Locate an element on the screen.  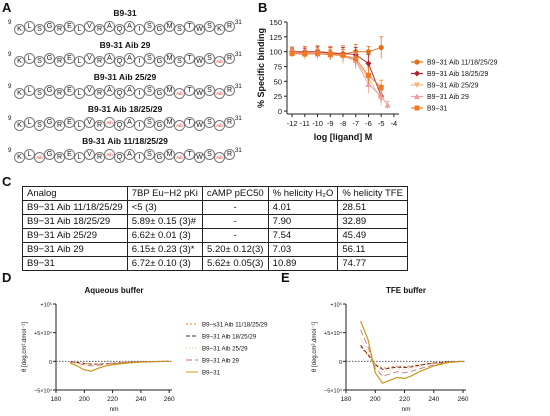
header-pec50: cAMP pEC50 is located at coordinates (235, 193).